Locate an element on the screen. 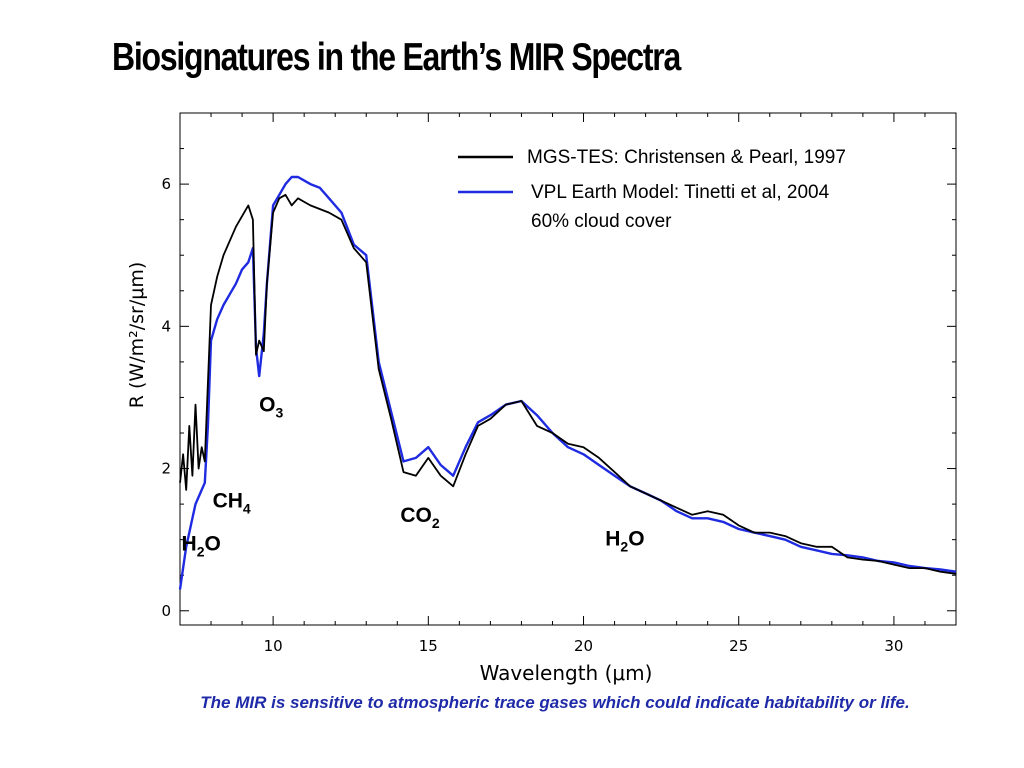  legend-label: 60% cloud cover is located at coordinates (601, 221).